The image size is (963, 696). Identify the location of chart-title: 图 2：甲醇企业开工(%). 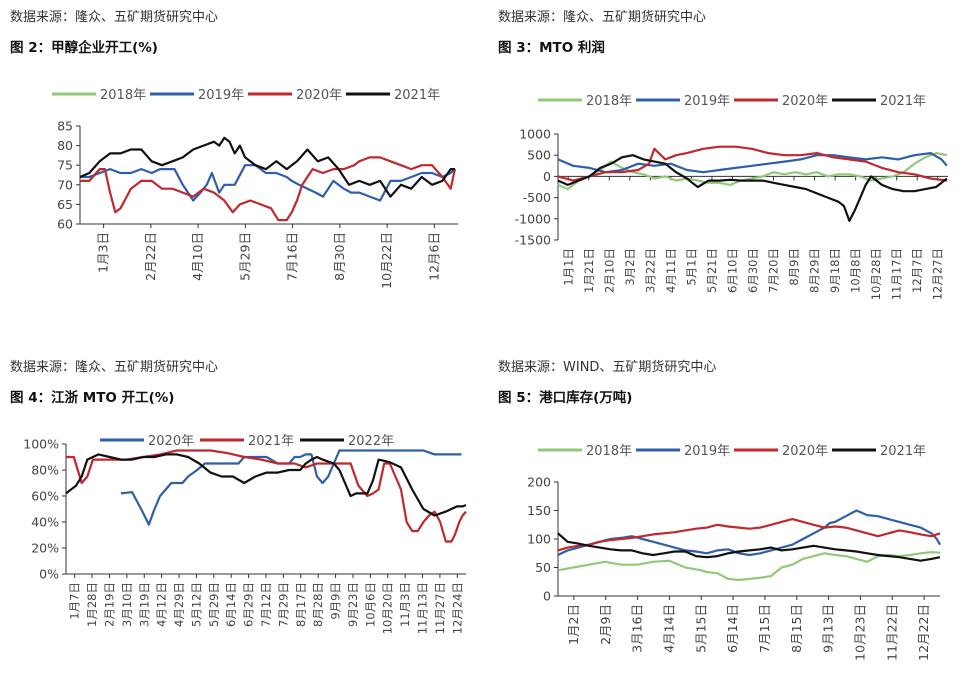
(84, 48).